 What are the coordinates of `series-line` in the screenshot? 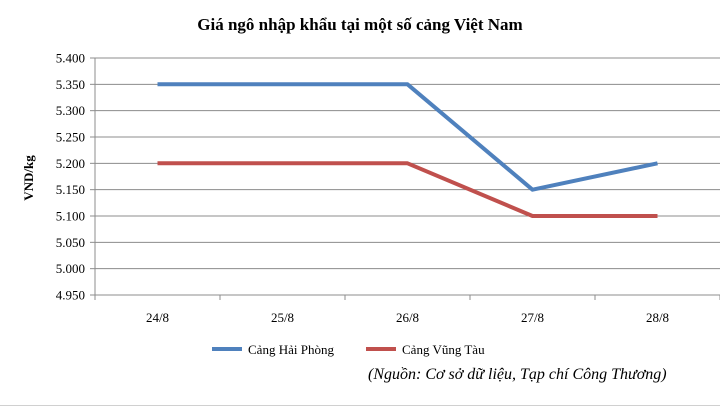 It's located at (407, 189).